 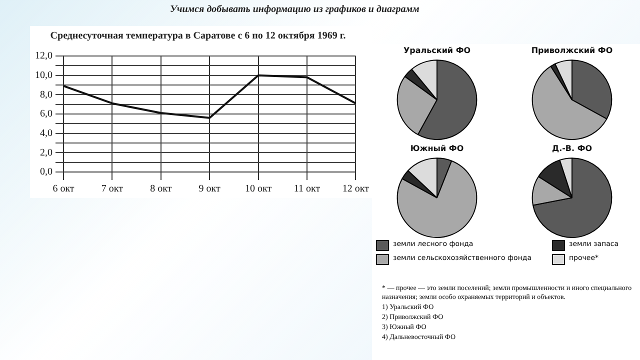 I want to click on x-tick-label: 9 окт, so click(x=210, y=189).